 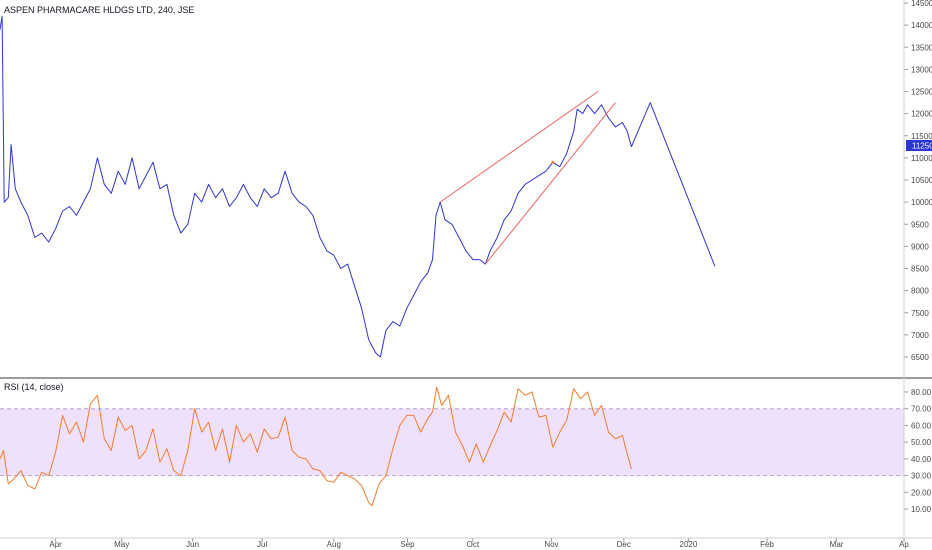 What do you see at coordinates (921, 459) in the screenshot?
I see `rsi-tick-label: 40.00` at bounding box center [921, 459].